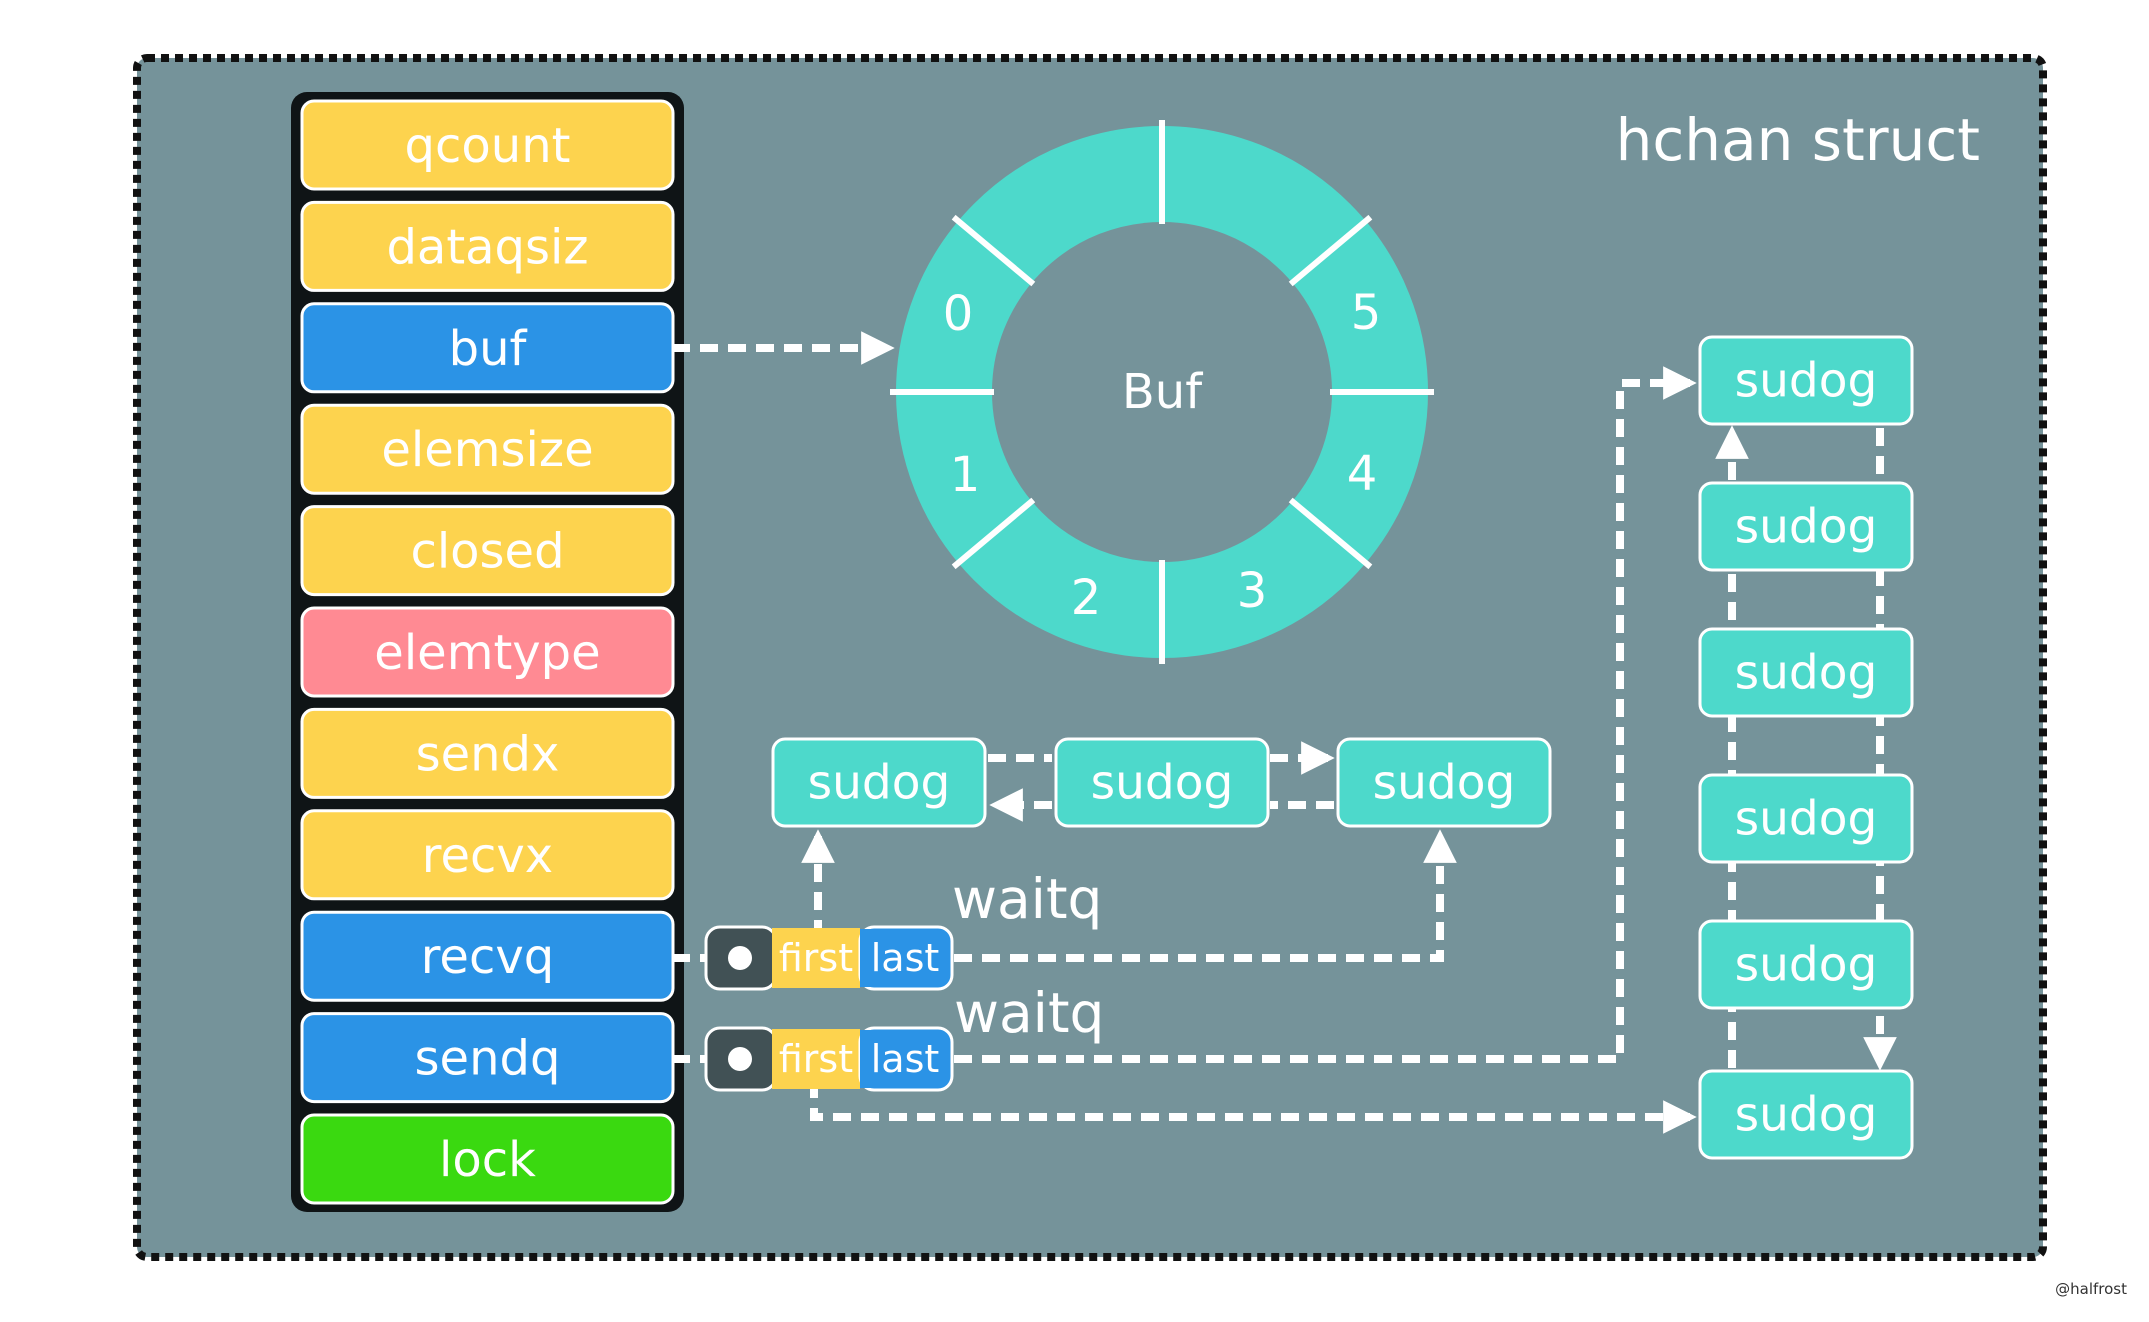 The height and width of the screenshot is (1322, 2149). What do you see at coordinates (1086, 598) in the screenshot?
I see `ring-slot-2-label: 2` at bounding box center [1086, 598].